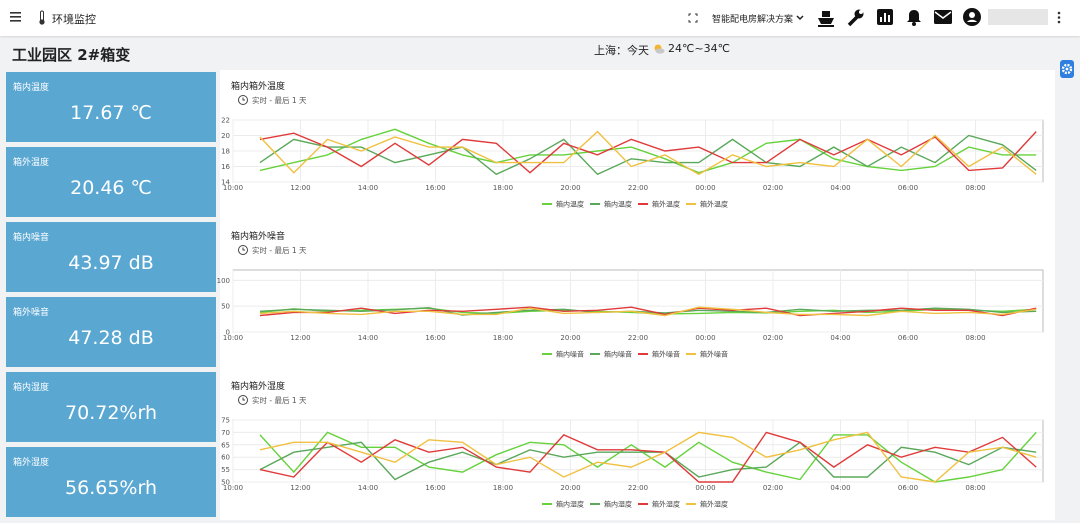 The image size is (1080, 523). Describe the element at coordinates (1018, 17) in the screenshot. I see `user-name-blurred` at that location.